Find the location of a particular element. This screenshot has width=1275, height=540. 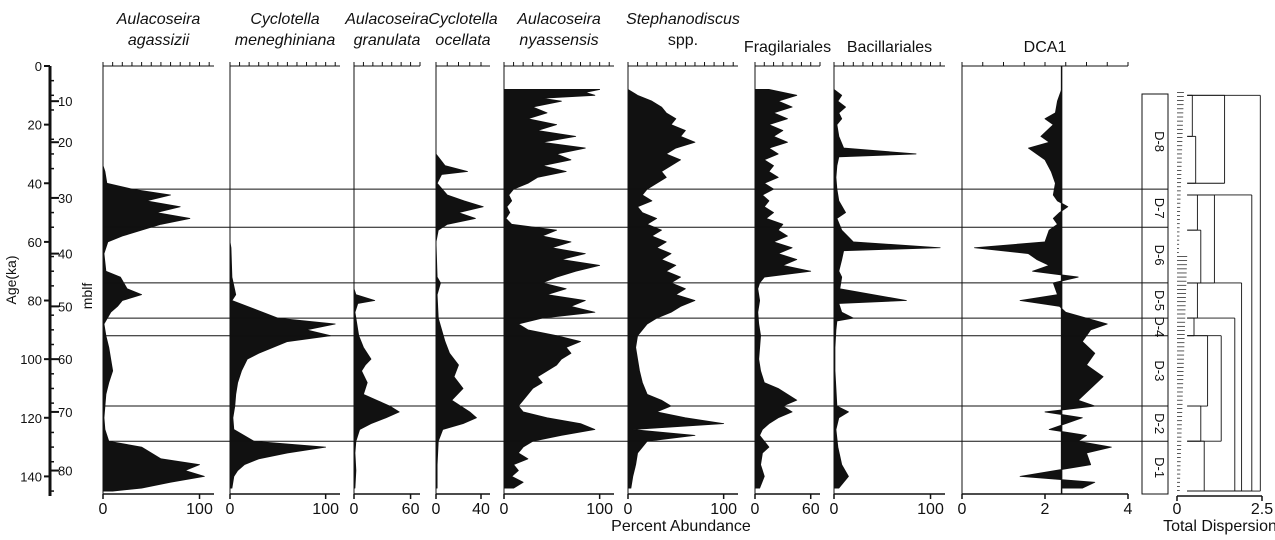

age-tick-label: 80 is located at coordinates (35, 301).